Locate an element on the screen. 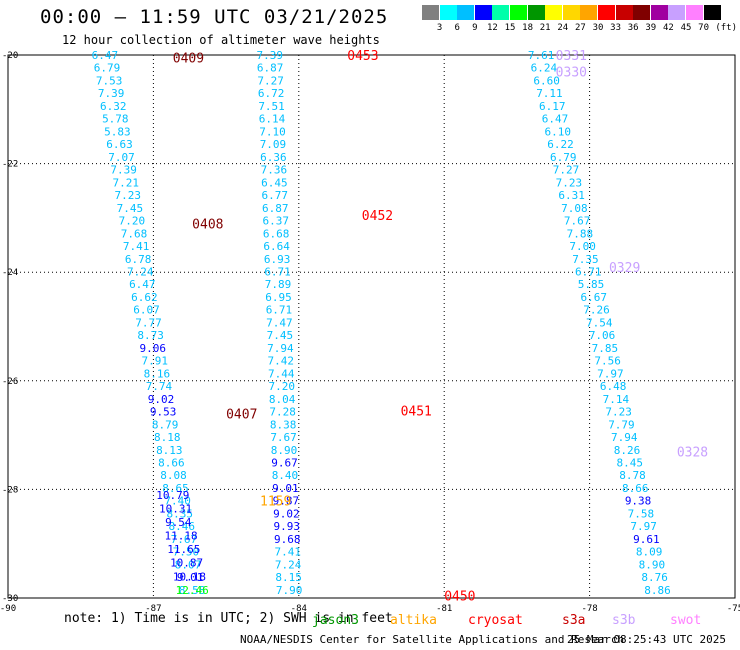 This screenshot has width=740, height=650. lon-tick-label: -84 is located at coordinates (299, 609).